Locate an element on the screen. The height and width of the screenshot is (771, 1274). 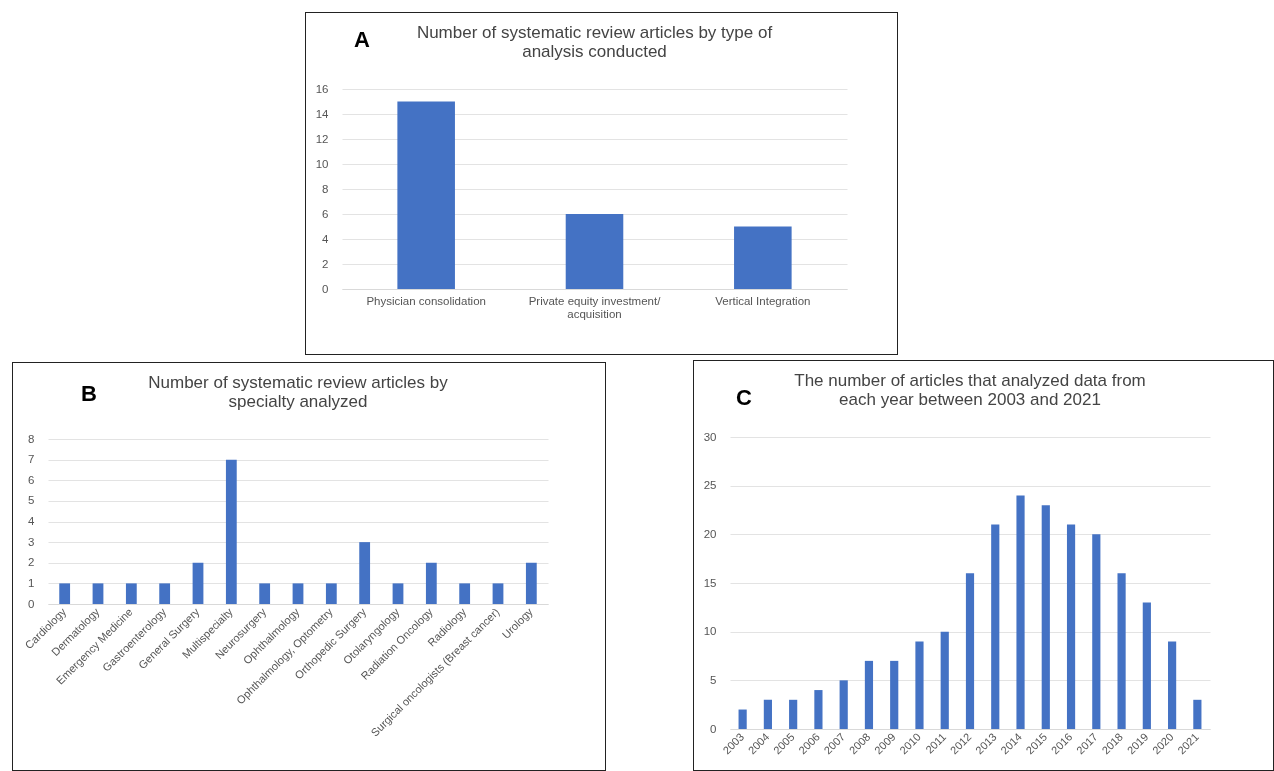
y-tick-label: 1 is located at coordinates (31, 582).